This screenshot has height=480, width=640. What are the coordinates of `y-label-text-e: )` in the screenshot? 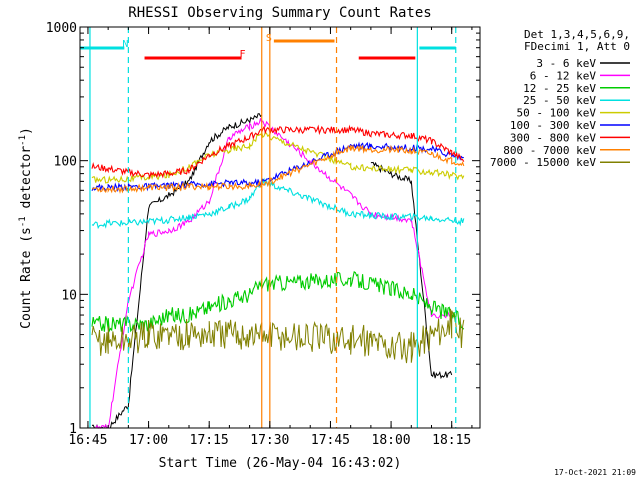 It's located at (26, 131).